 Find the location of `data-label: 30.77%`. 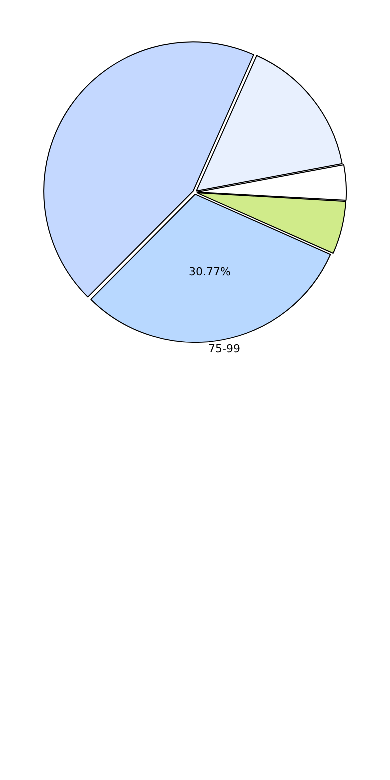

data-label: 30.77% is located at coordinates (210, 271).